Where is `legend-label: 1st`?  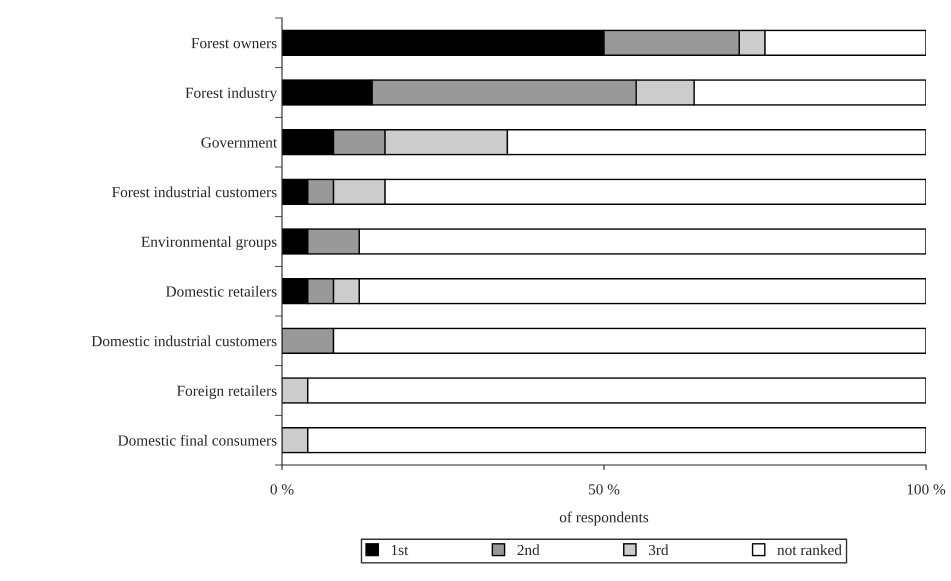
legend-label: 1st is located at coordinates (400, 550).